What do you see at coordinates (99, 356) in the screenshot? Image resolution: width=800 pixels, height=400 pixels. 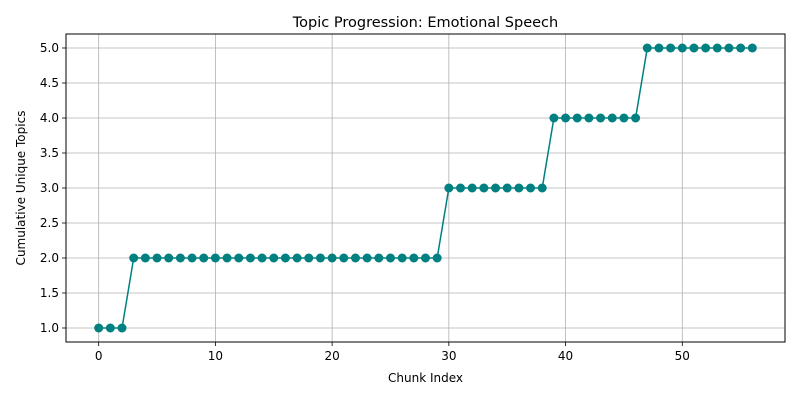 I see `x-tick-label: 0` at bounding box center [99, 356].